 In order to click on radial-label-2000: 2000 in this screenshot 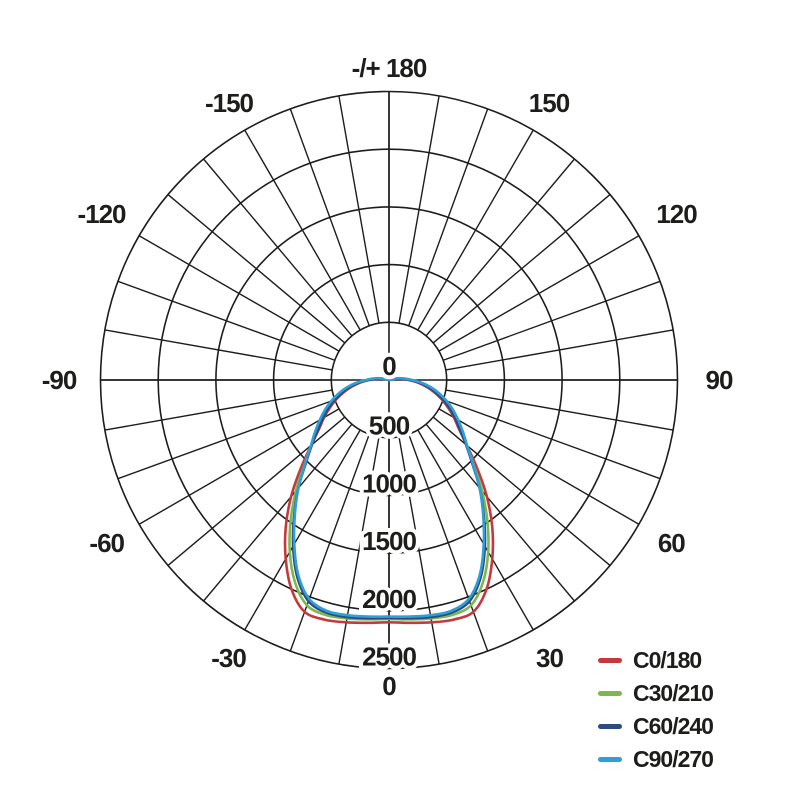, I will do `click(389, 599)`.